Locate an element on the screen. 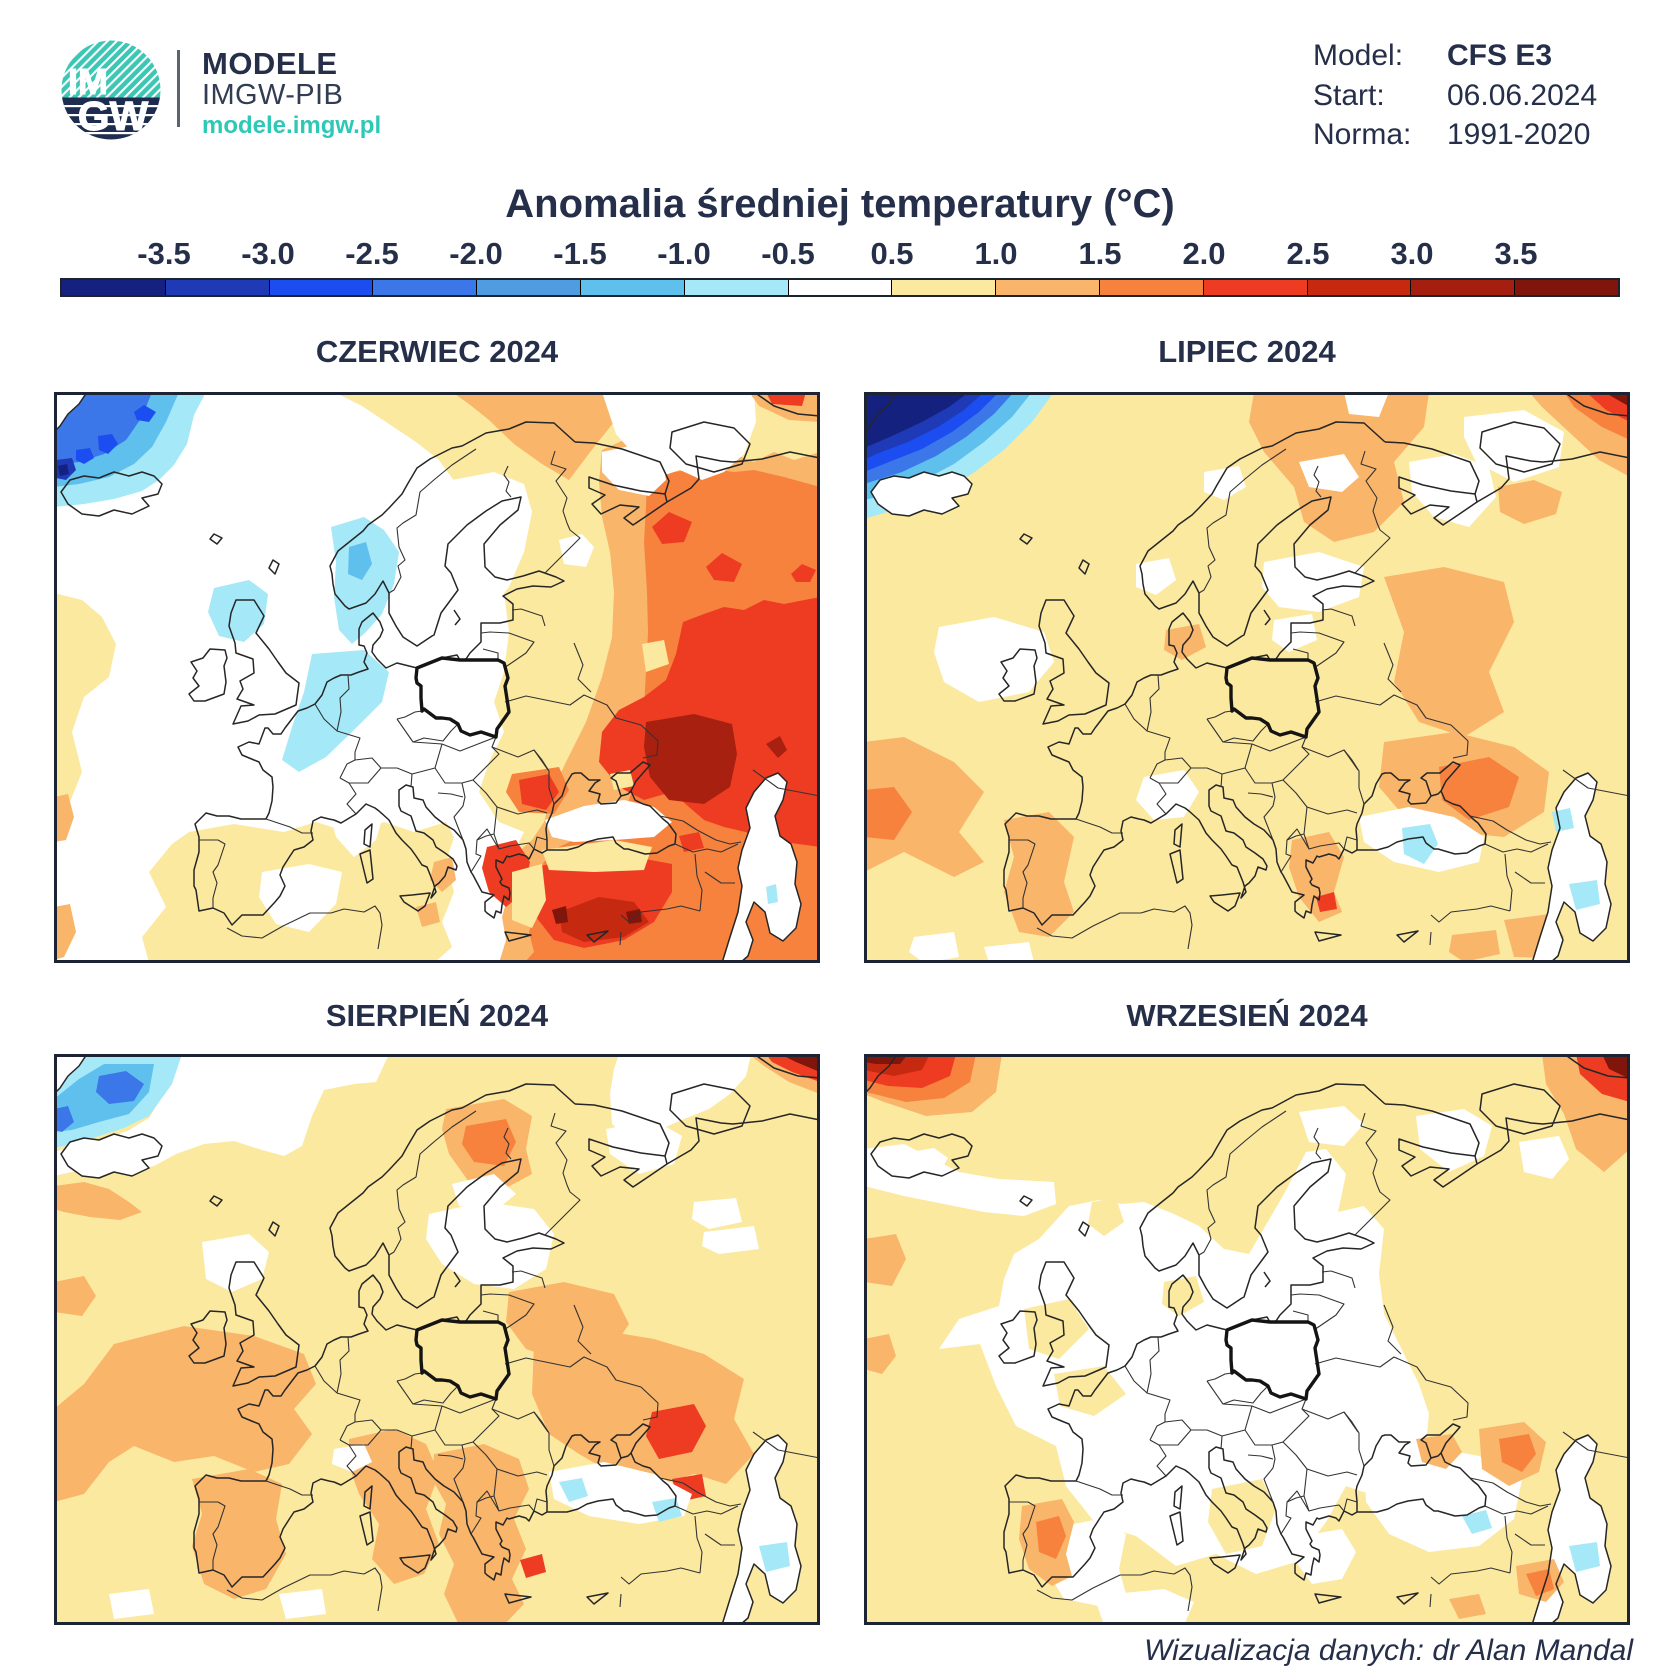  svg-text: GW is located at coordinates (113, 116).